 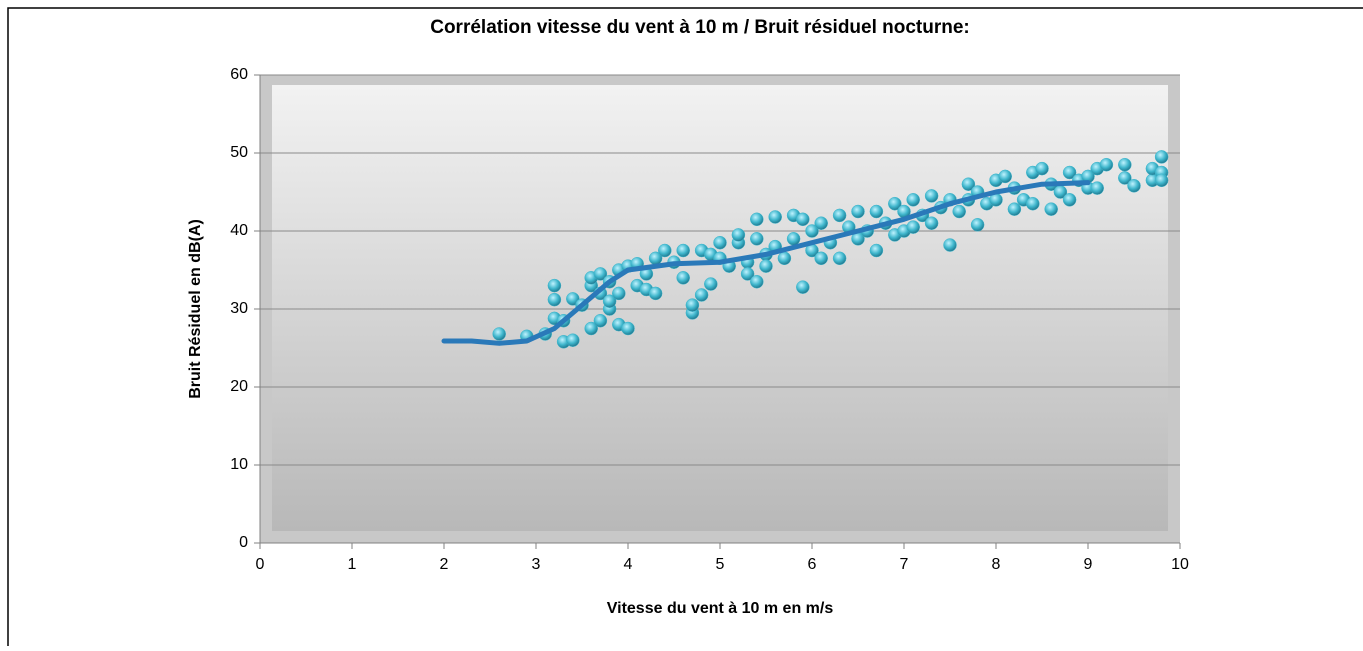 What do you see at coordinates (243, 542) in the screenshot?
I see `y-tick-label: 0` at bounding box center [243, 542].